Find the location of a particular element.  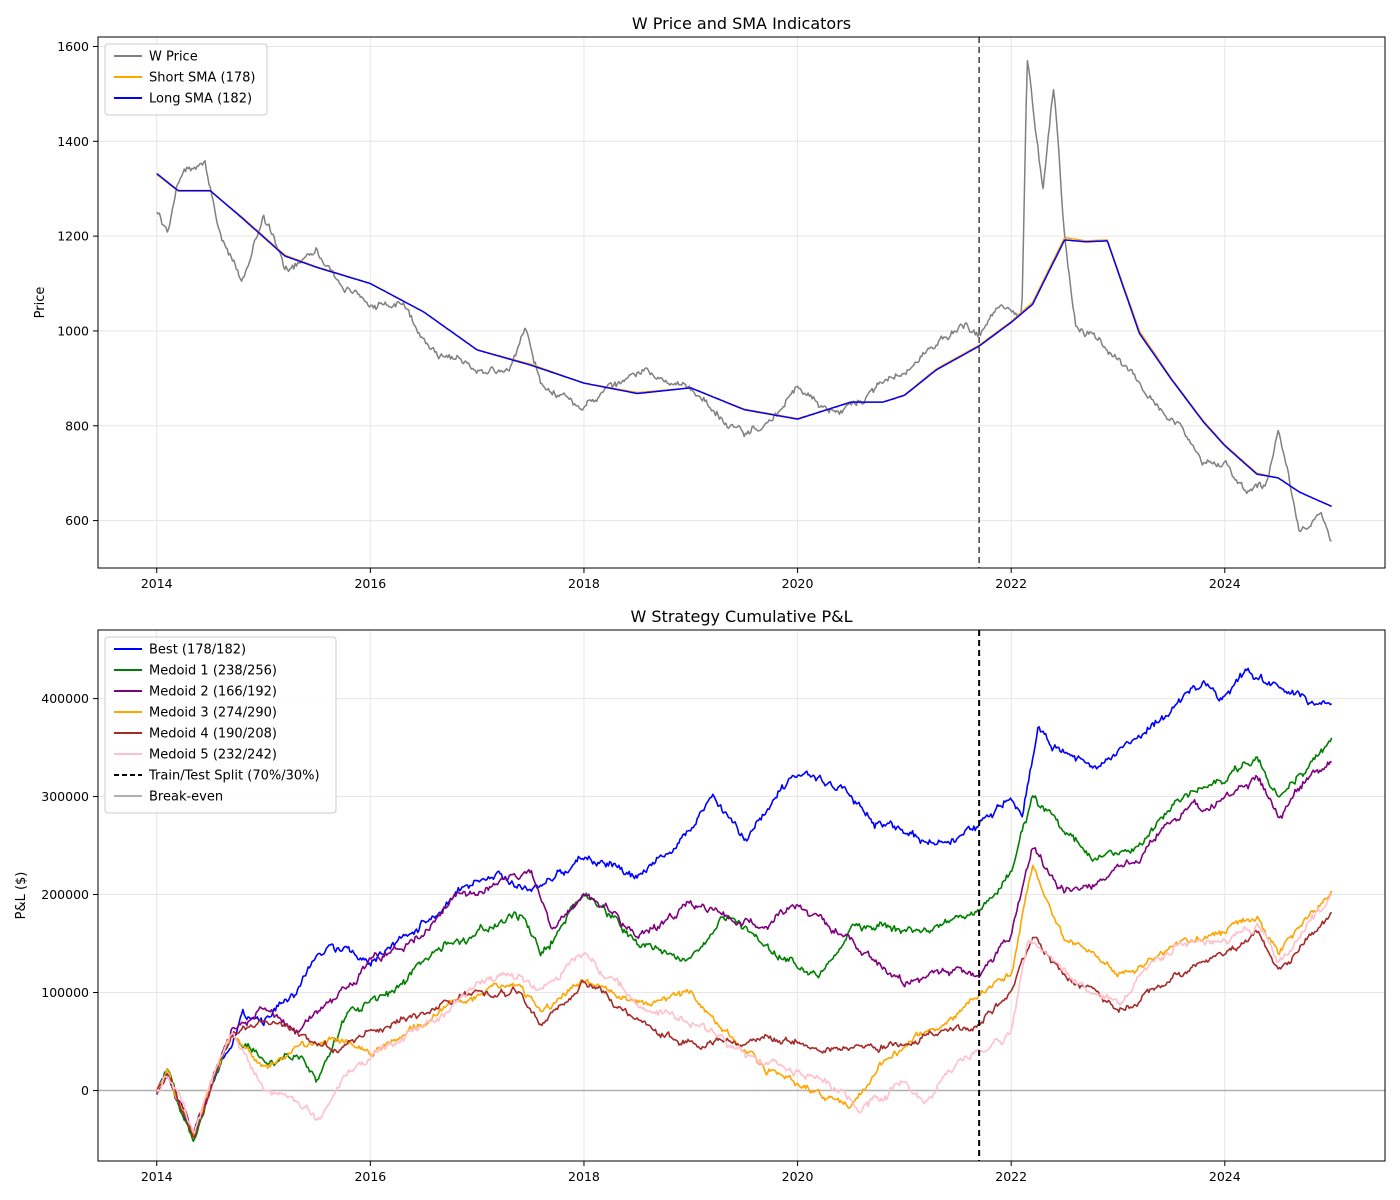

y-tick-label: 100000 is located at coordinates (65, 992).